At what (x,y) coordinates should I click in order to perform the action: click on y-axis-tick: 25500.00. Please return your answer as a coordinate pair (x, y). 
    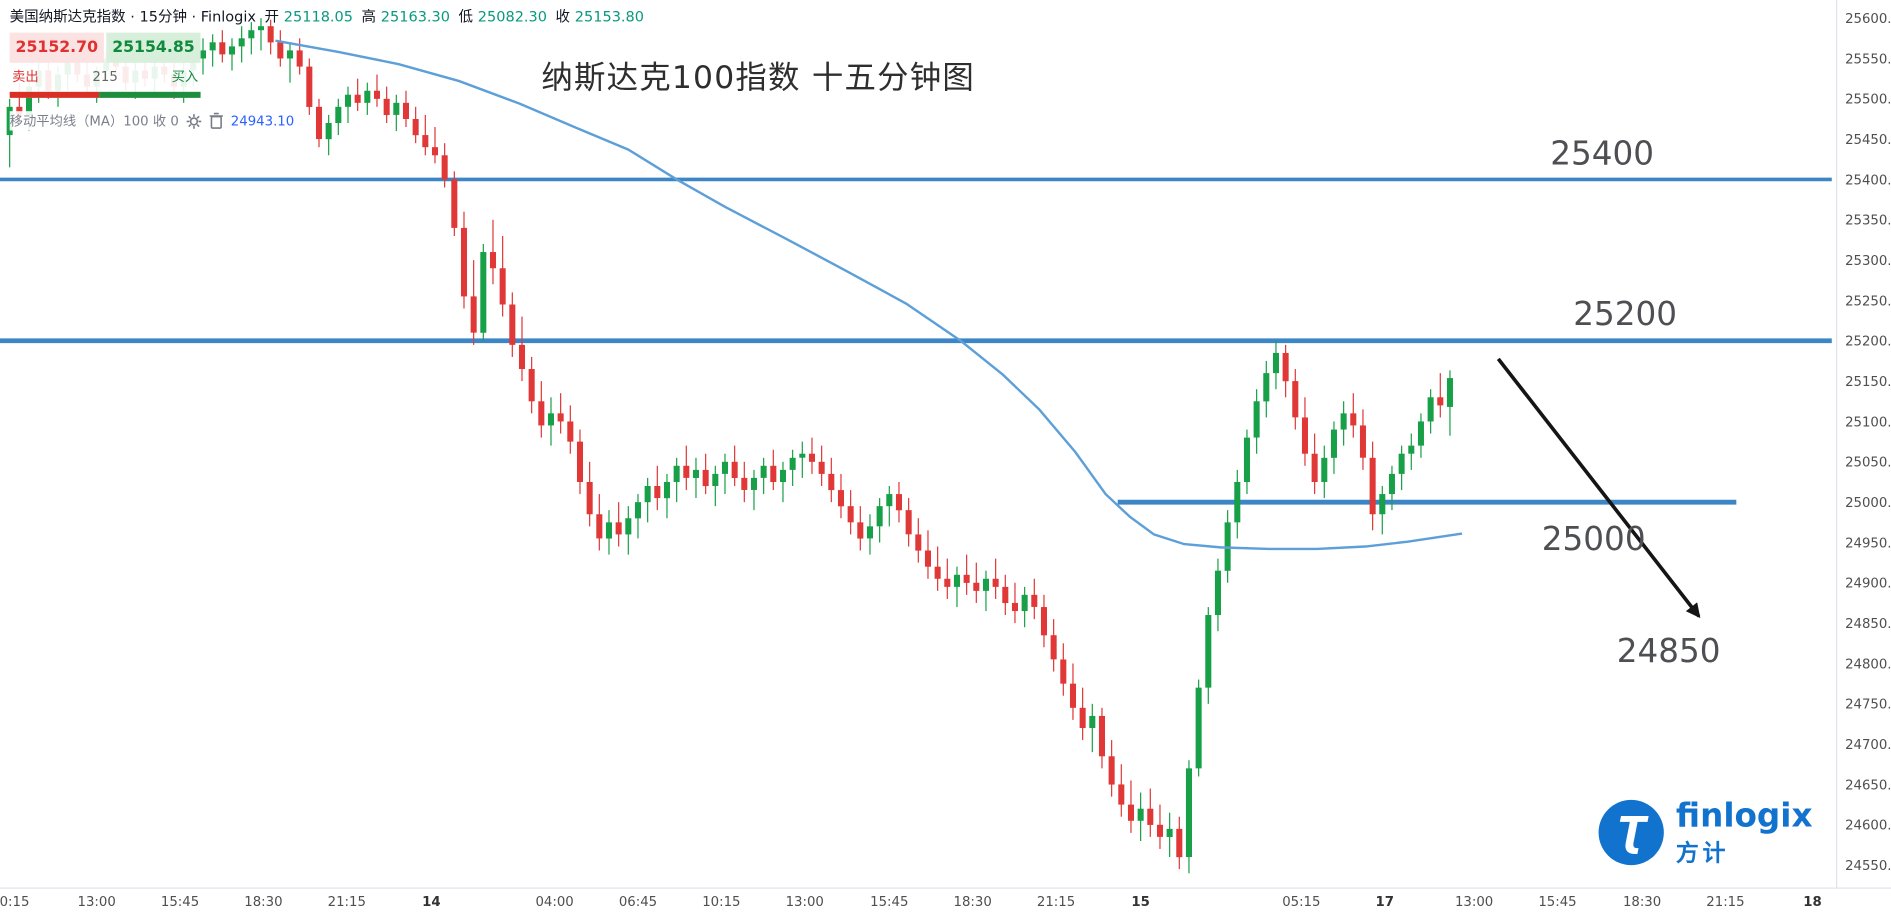
    Looking at the image, I should click on (1868, 100).